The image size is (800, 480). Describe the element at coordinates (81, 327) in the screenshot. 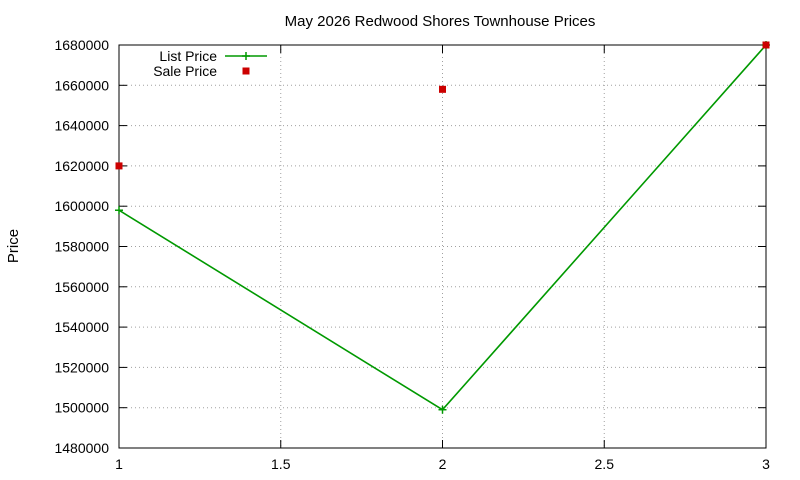

I see `y-tick-label: 1540000` at that location.